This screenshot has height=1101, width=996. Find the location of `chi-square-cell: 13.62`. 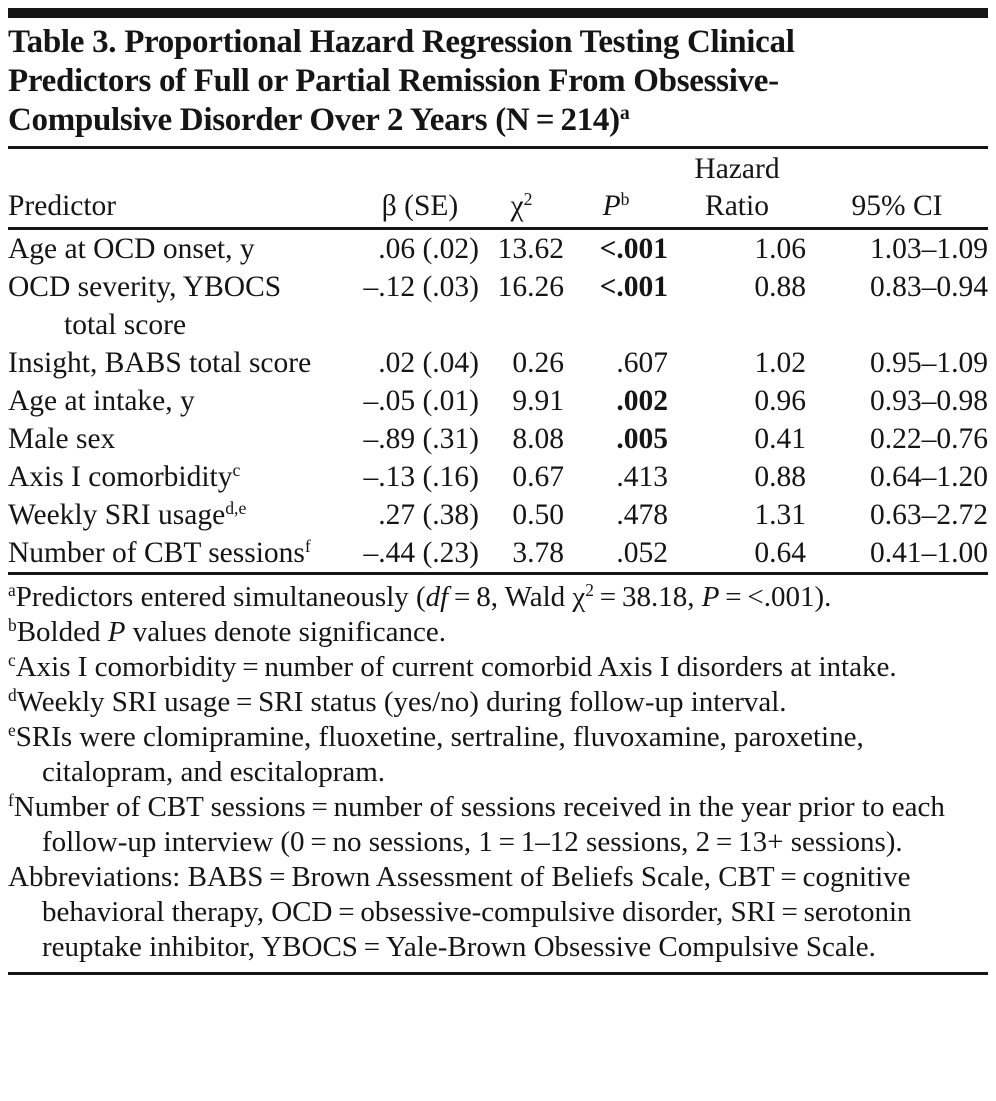

chi-square-cell: 13.62 is located at coordinates (530, 249).